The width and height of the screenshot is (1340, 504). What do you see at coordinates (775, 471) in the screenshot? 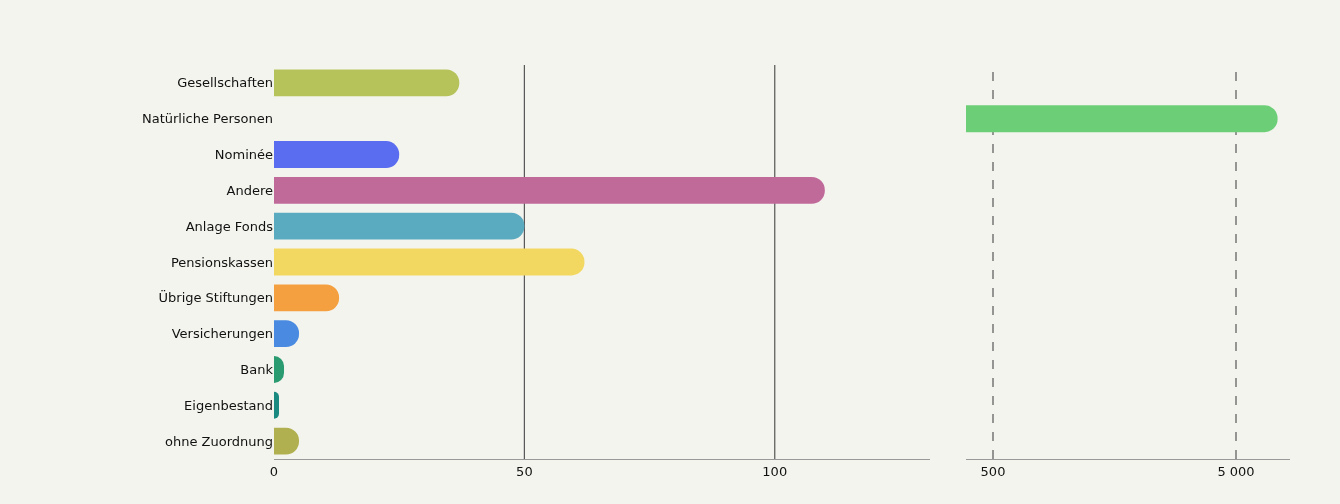
I see `x-tick-label: 100` at bounding box center [775, 471].